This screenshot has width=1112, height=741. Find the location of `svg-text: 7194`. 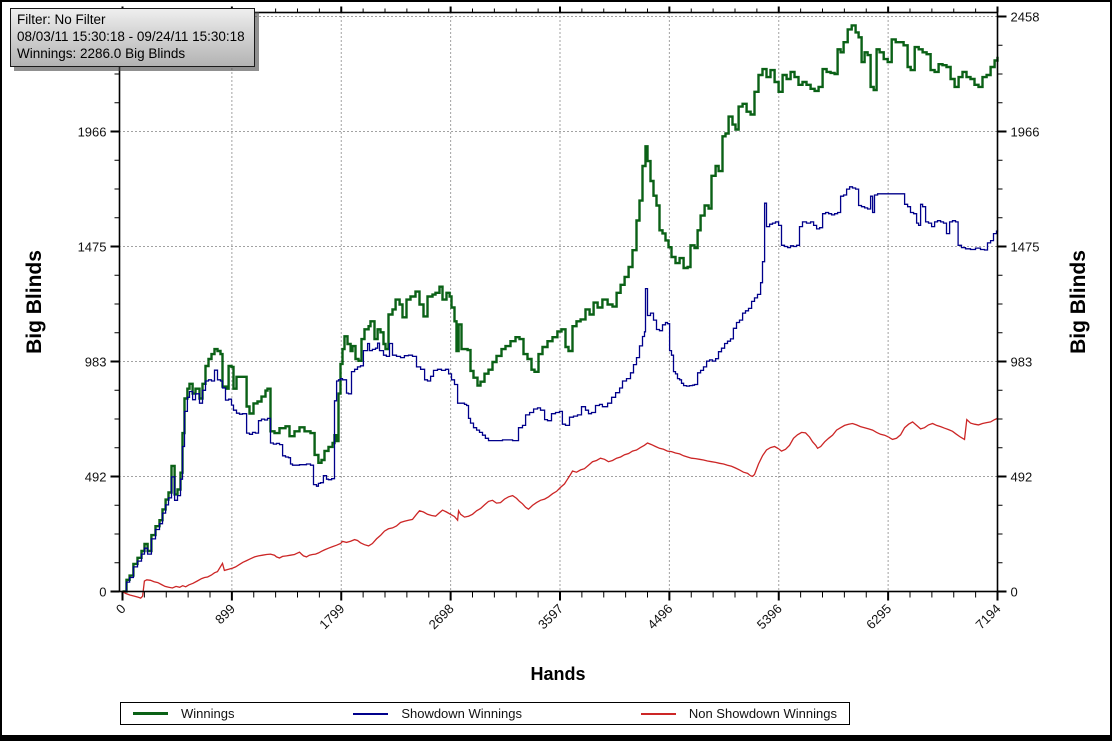

svg-text: 7194 is located at coordinates (988, 616).